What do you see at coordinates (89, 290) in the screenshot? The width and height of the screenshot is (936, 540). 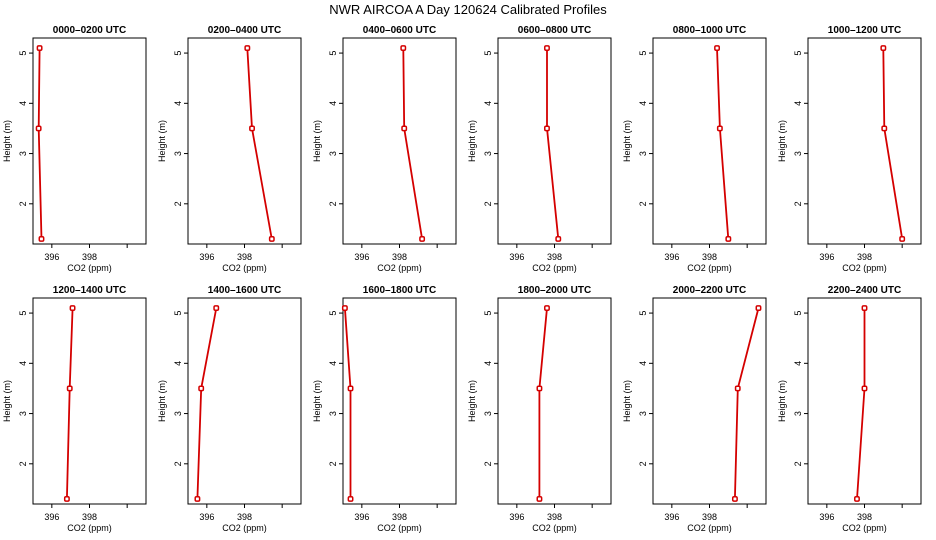 I see `panel-title: 1200–1400 UTC` at bounding box center [89, 290].